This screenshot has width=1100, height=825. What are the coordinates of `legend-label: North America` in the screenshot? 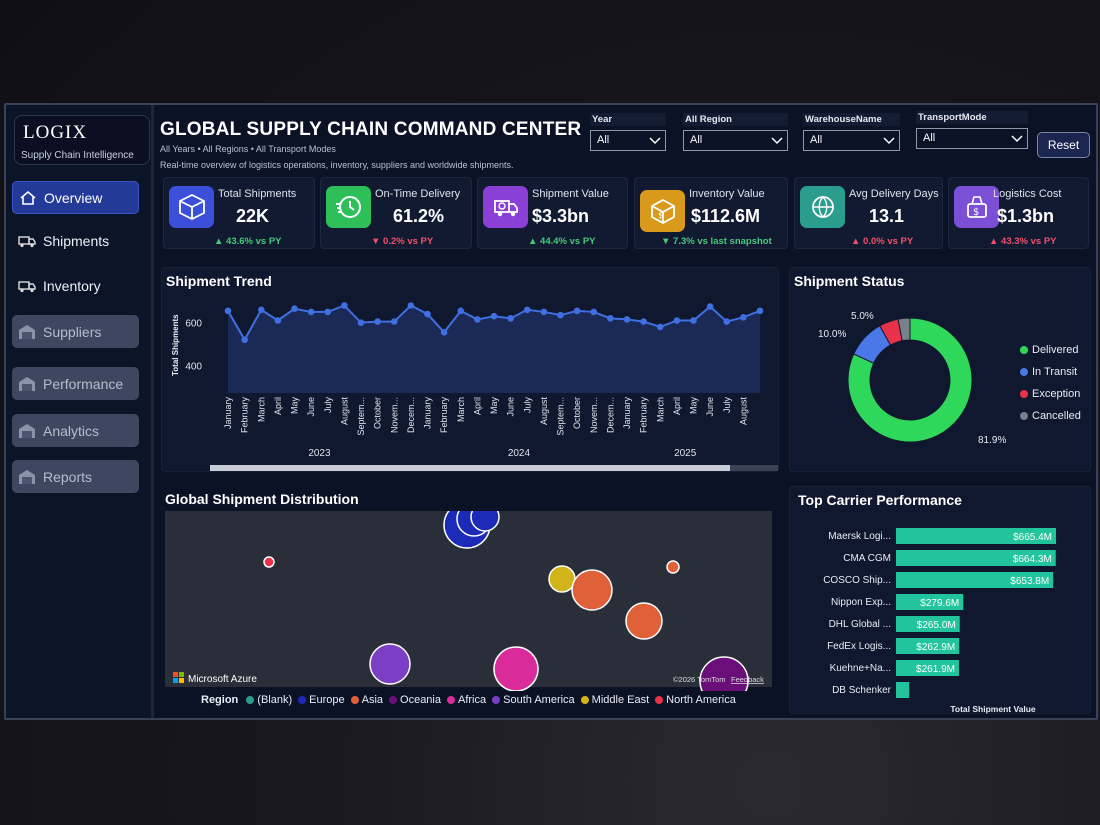 It's located at (701, 700).